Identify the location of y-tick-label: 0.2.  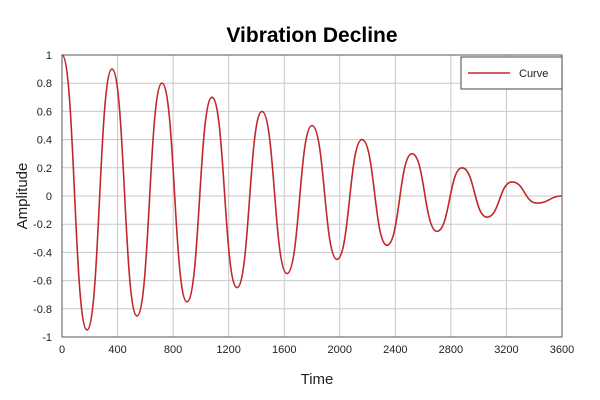
(44, 169).